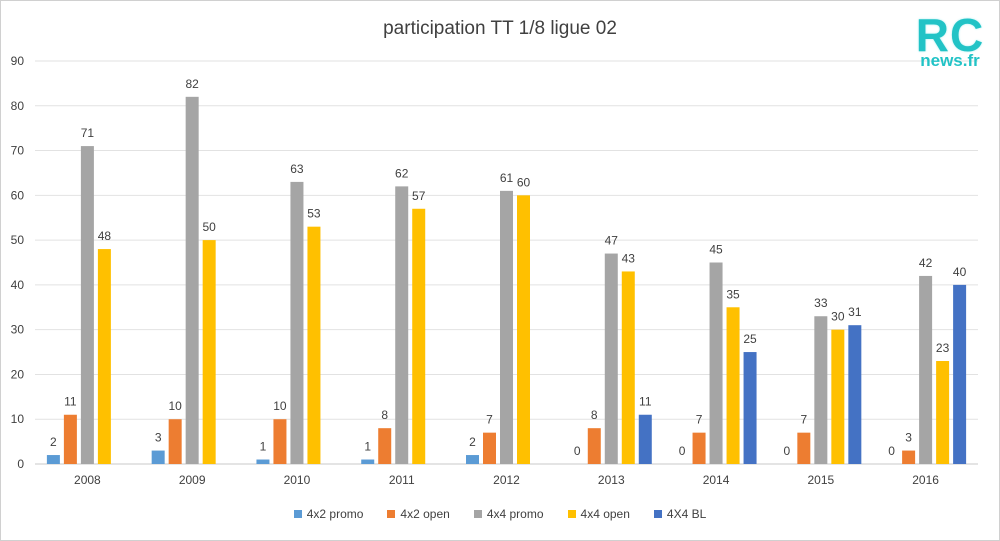  I want to click on y-axis-ticks: 0 10 20 30 40 50 60 70 80 90, so click(18, 262).